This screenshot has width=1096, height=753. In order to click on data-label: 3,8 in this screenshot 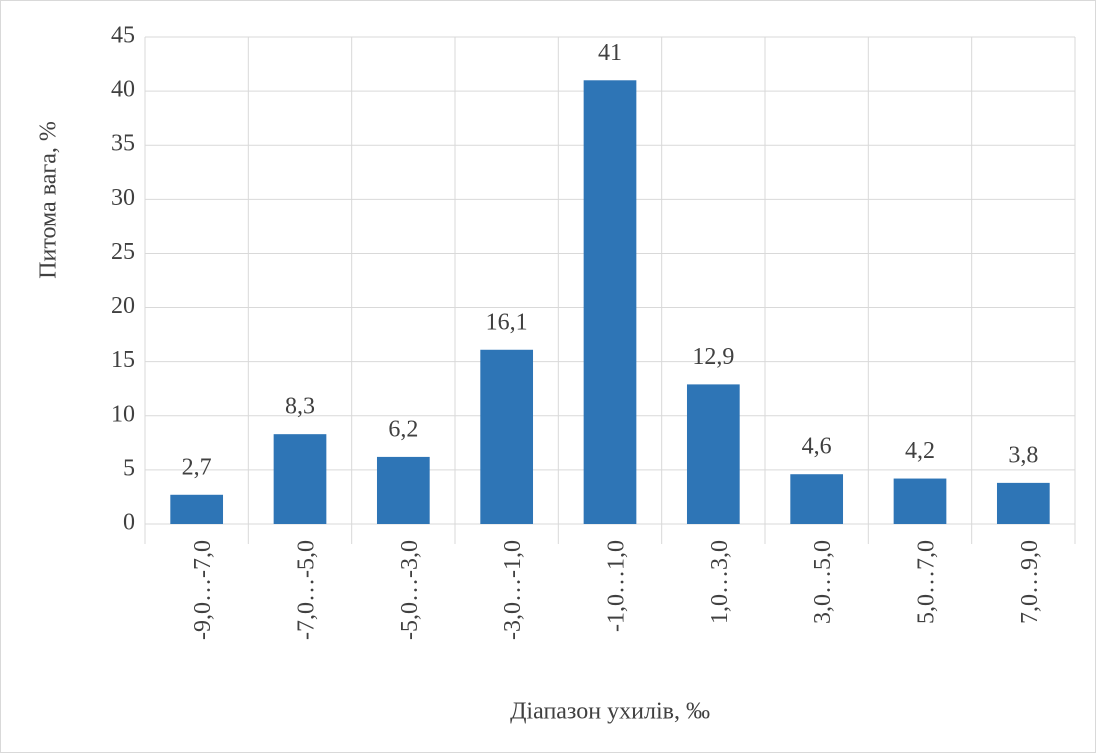, I will do `click(1023, 455)`.